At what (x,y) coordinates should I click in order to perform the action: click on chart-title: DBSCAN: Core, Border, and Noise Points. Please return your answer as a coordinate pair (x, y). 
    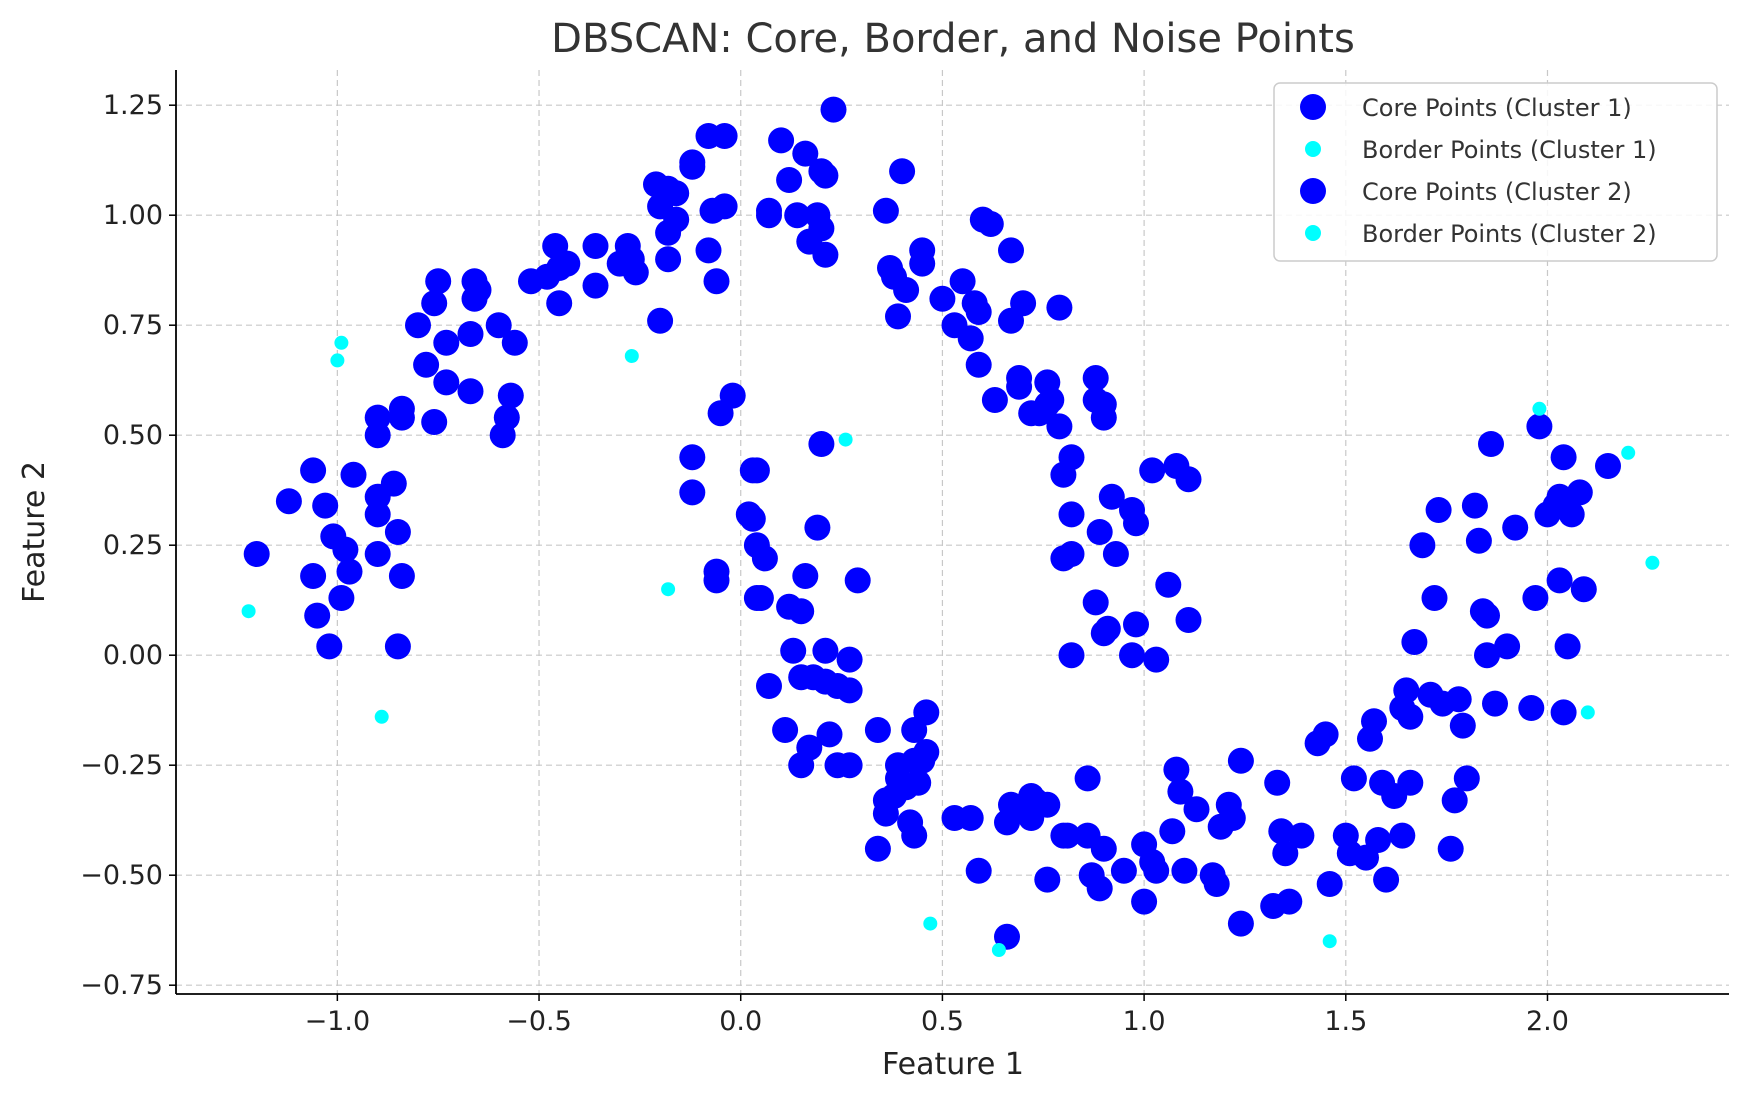
    Looking at the image, I should click on (953, 39).